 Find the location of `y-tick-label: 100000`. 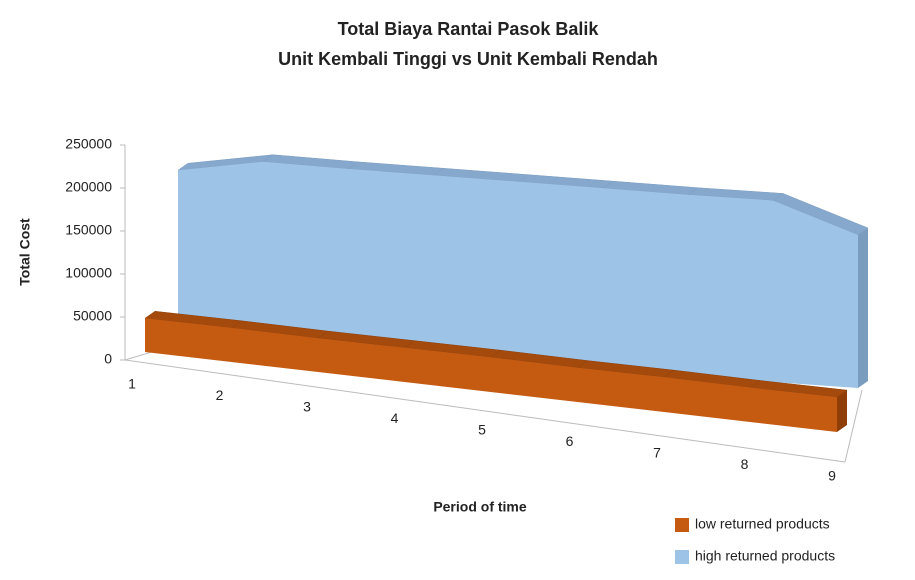

y-tick-label: 100000 is located at coordinates (88, 273).